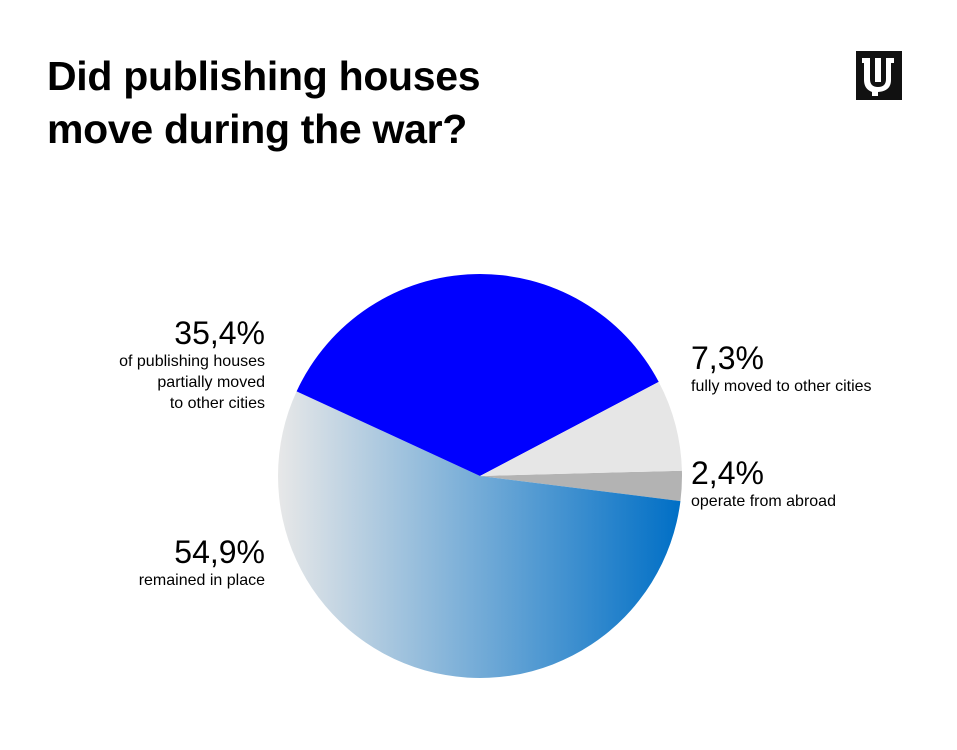 This screenshot has width=957, height=750. Describe the element at coordinates (217, 403) in the screenshot. I see `label-partially-moved-desc-3: to other cities` at that location.